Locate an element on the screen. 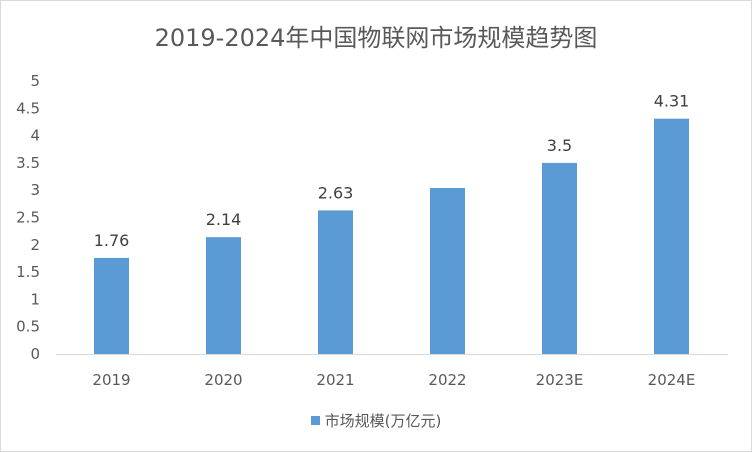  x-tick-label: 2022 is located at coordinates (447, 380).